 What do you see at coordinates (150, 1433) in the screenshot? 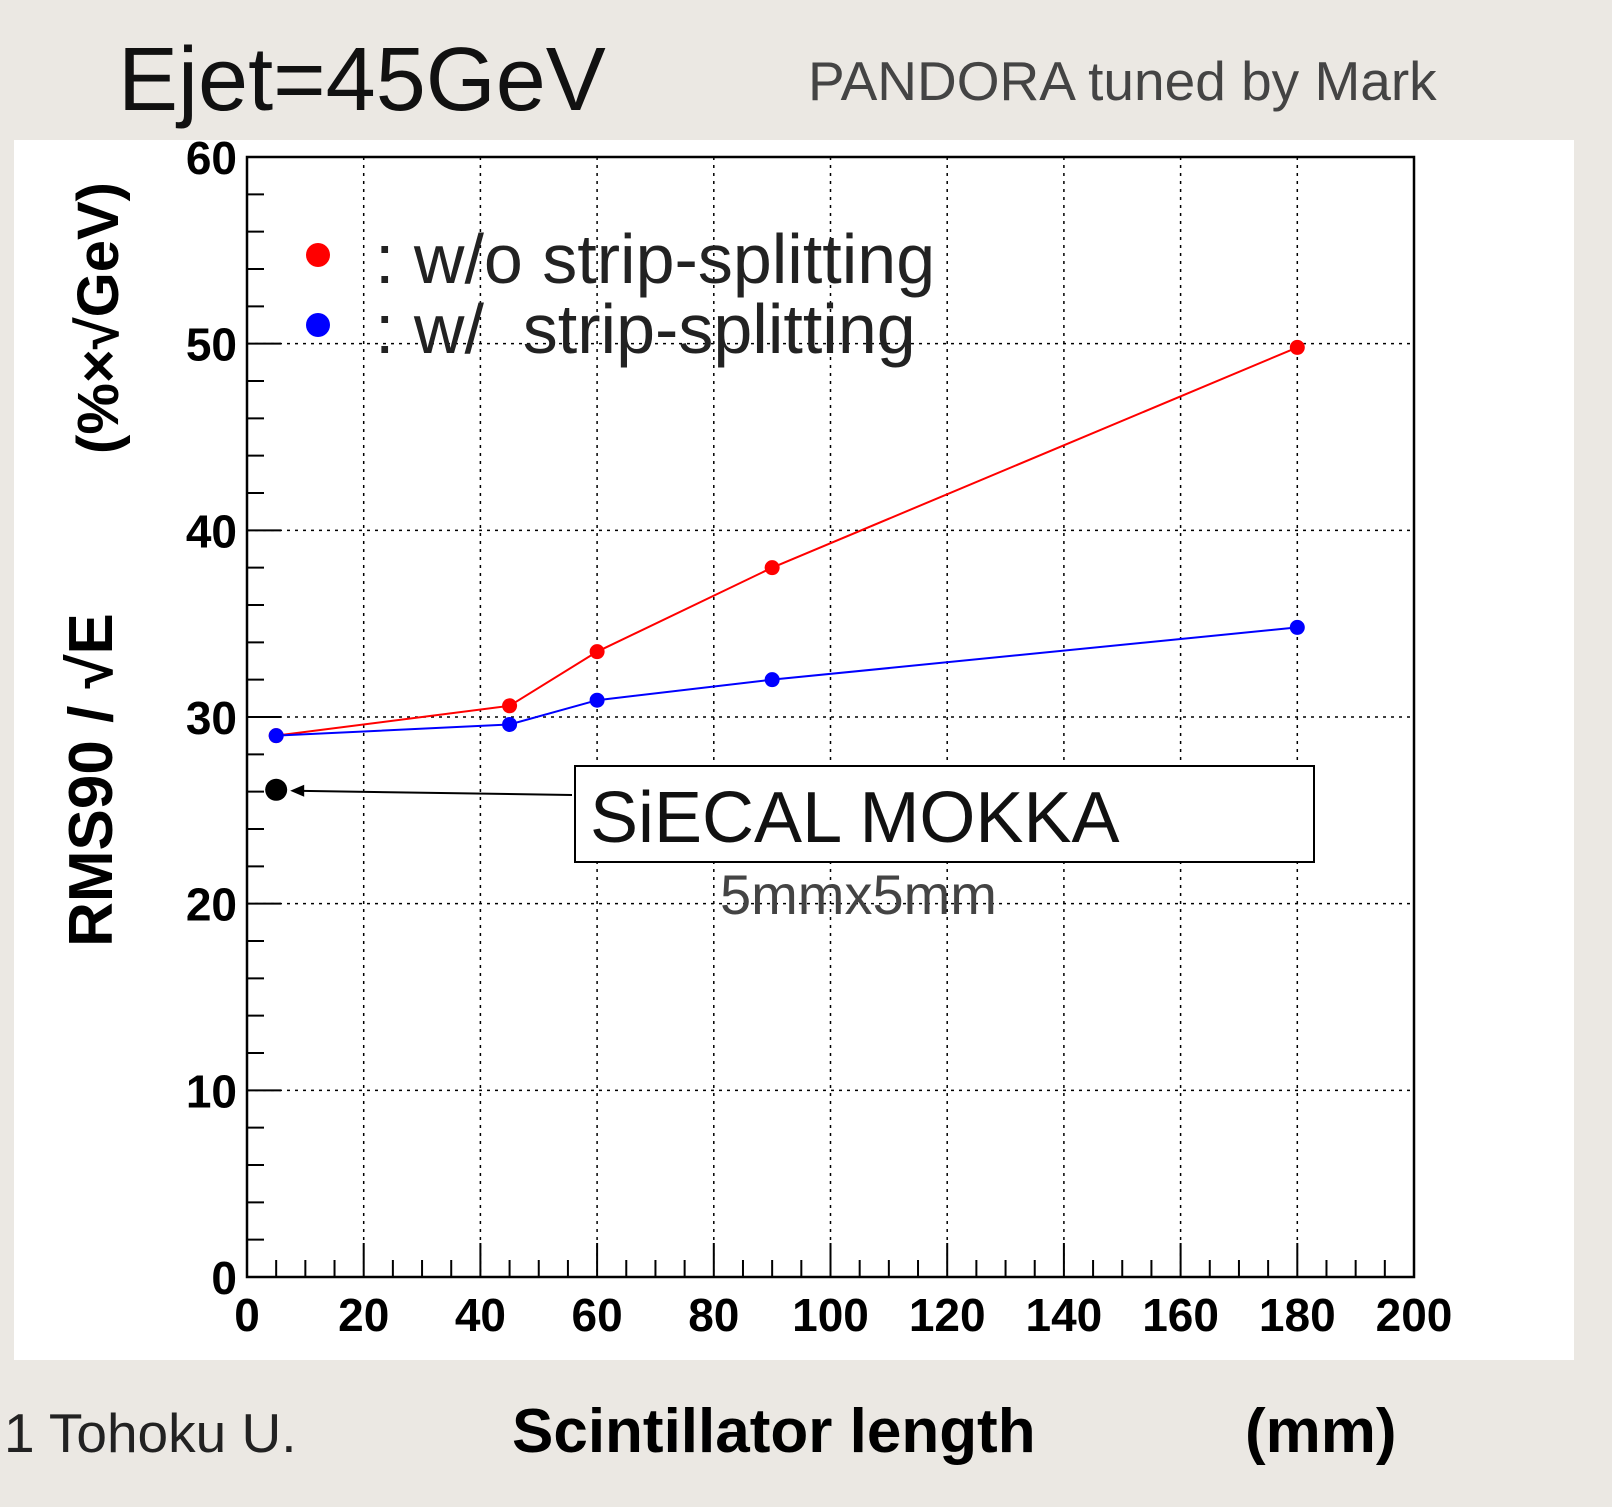
I see `footer: 1 Tohoku U.` at bounding box center [150, 1433].